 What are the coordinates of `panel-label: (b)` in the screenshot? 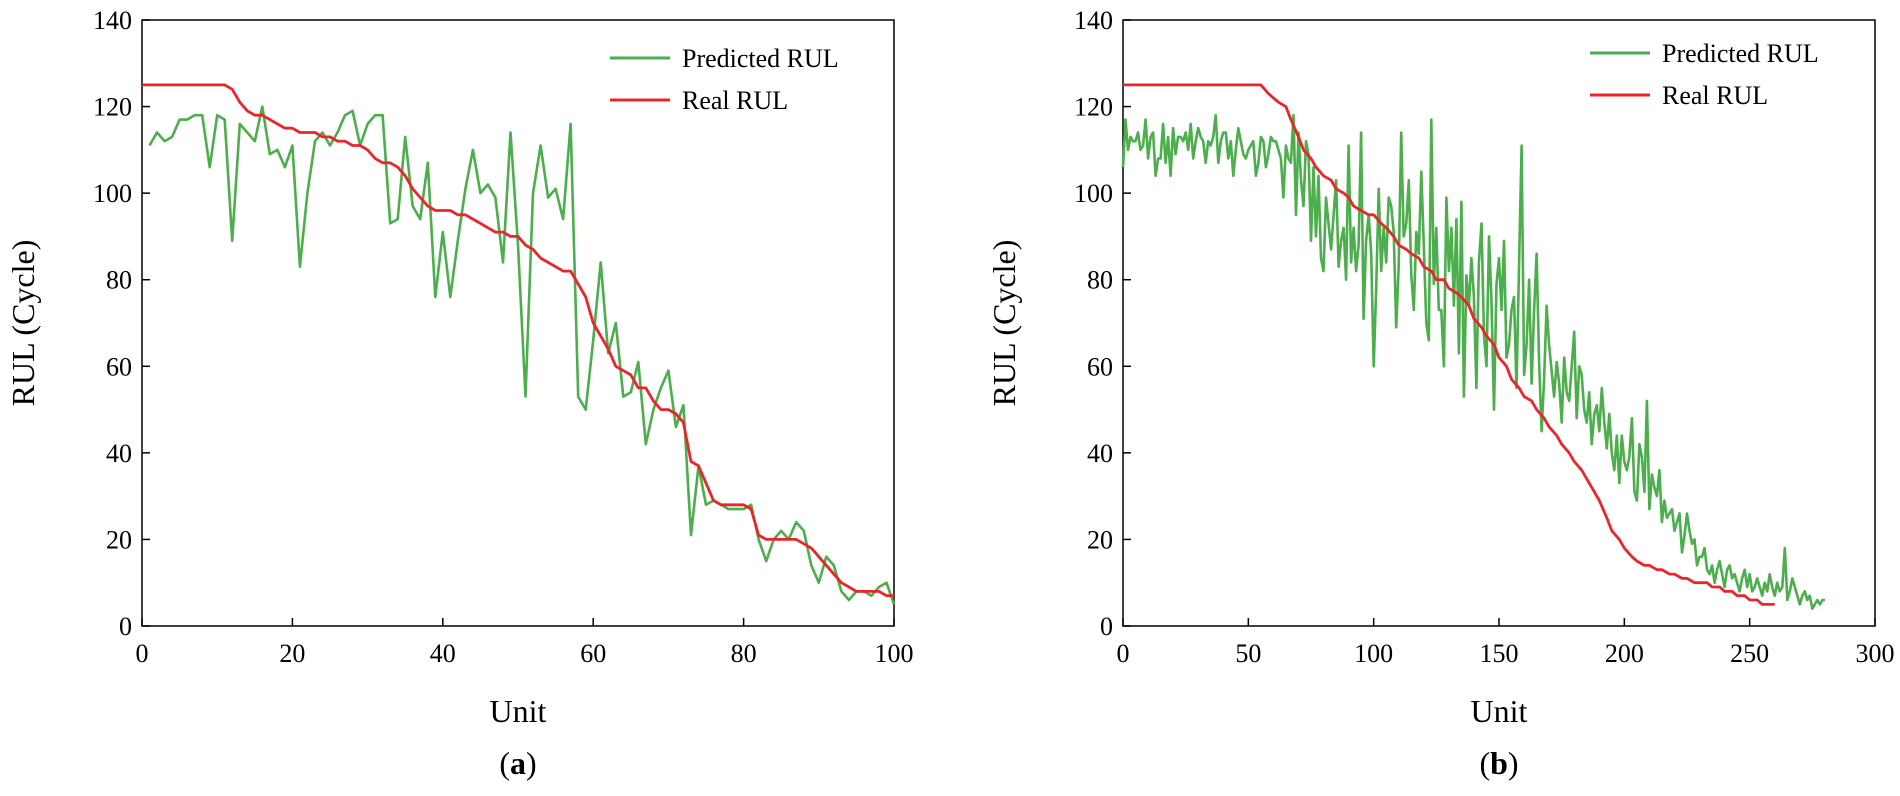 It's located at (1498, 763).